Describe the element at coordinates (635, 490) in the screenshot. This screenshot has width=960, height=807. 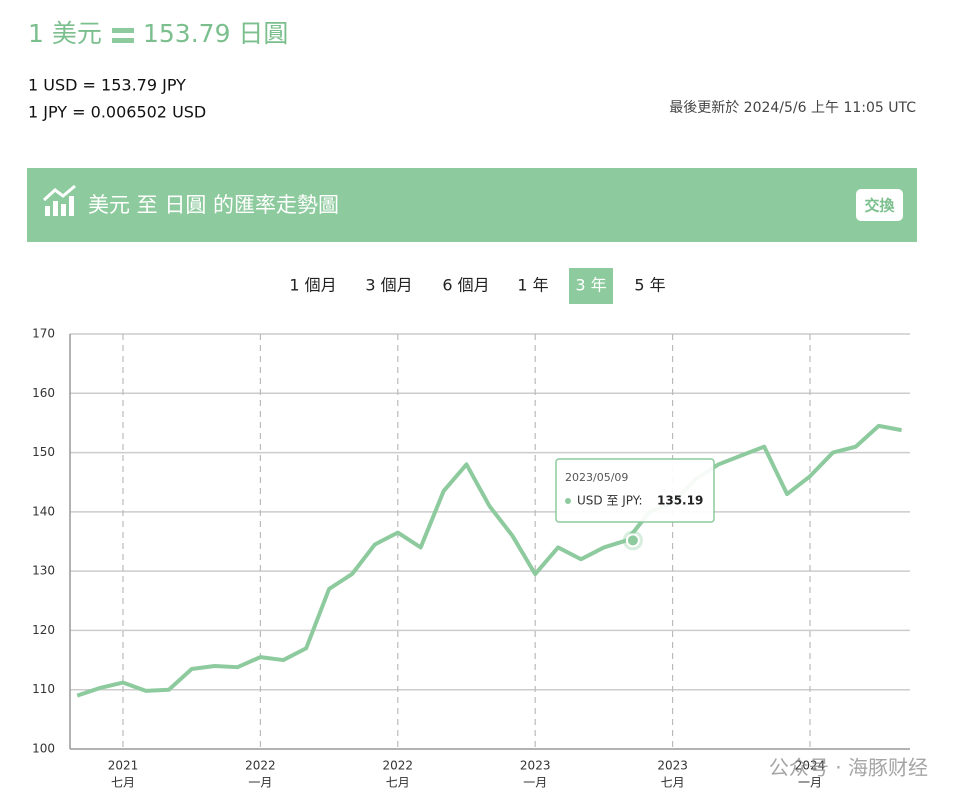
I see `tooltip-box` at that location.